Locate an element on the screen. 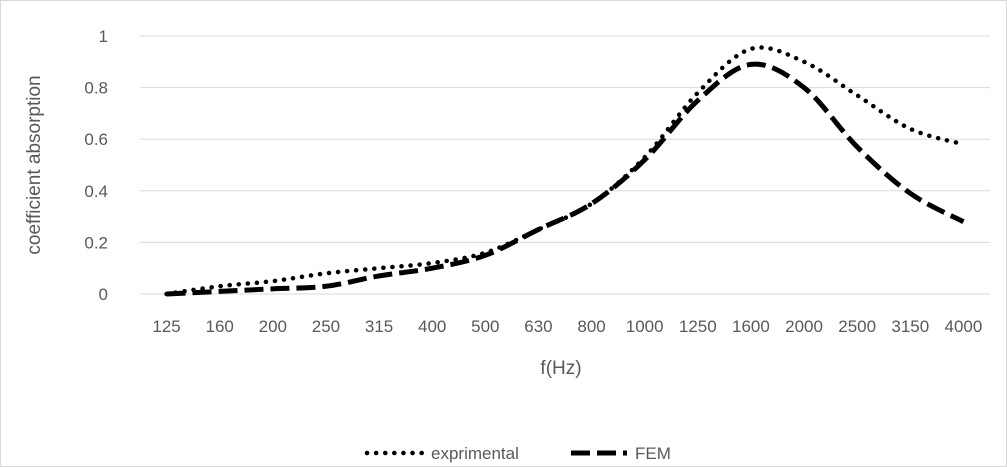  y-axis-title: coefficient absorption is located at coordinates (34, 164).